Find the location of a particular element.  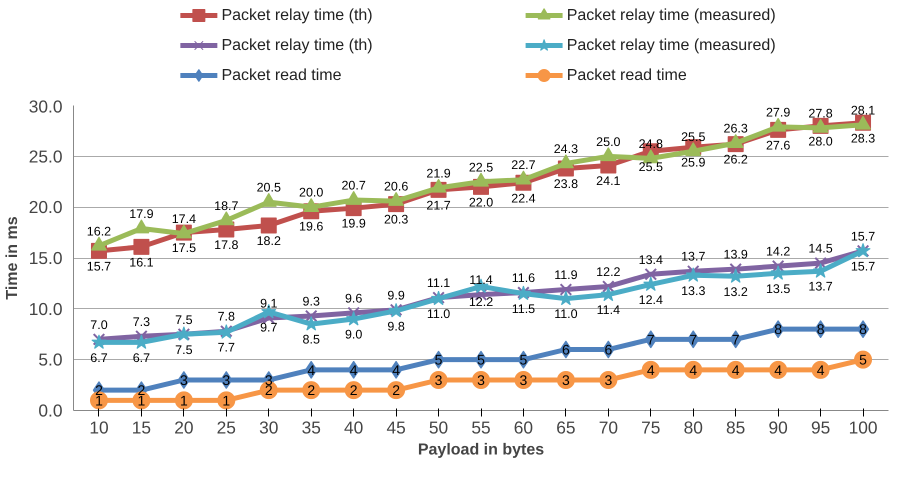

data-label: 13.9 is located at coordinates (736, 255).